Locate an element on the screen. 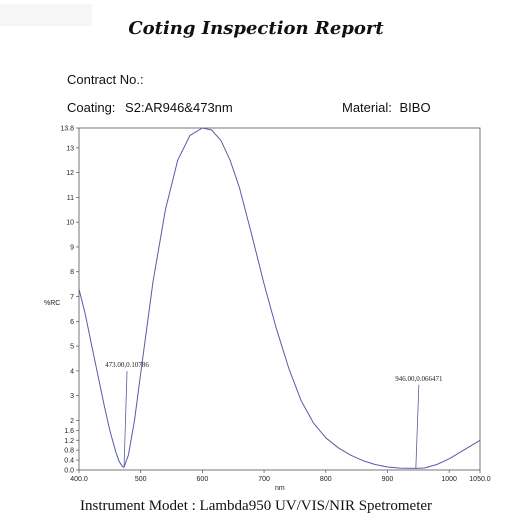  contract-label: Contract No.: is located at coordinates (105, 79).